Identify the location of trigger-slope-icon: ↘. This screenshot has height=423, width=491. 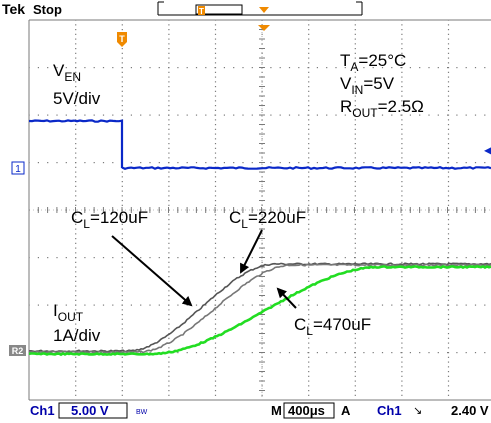
(417, 410).